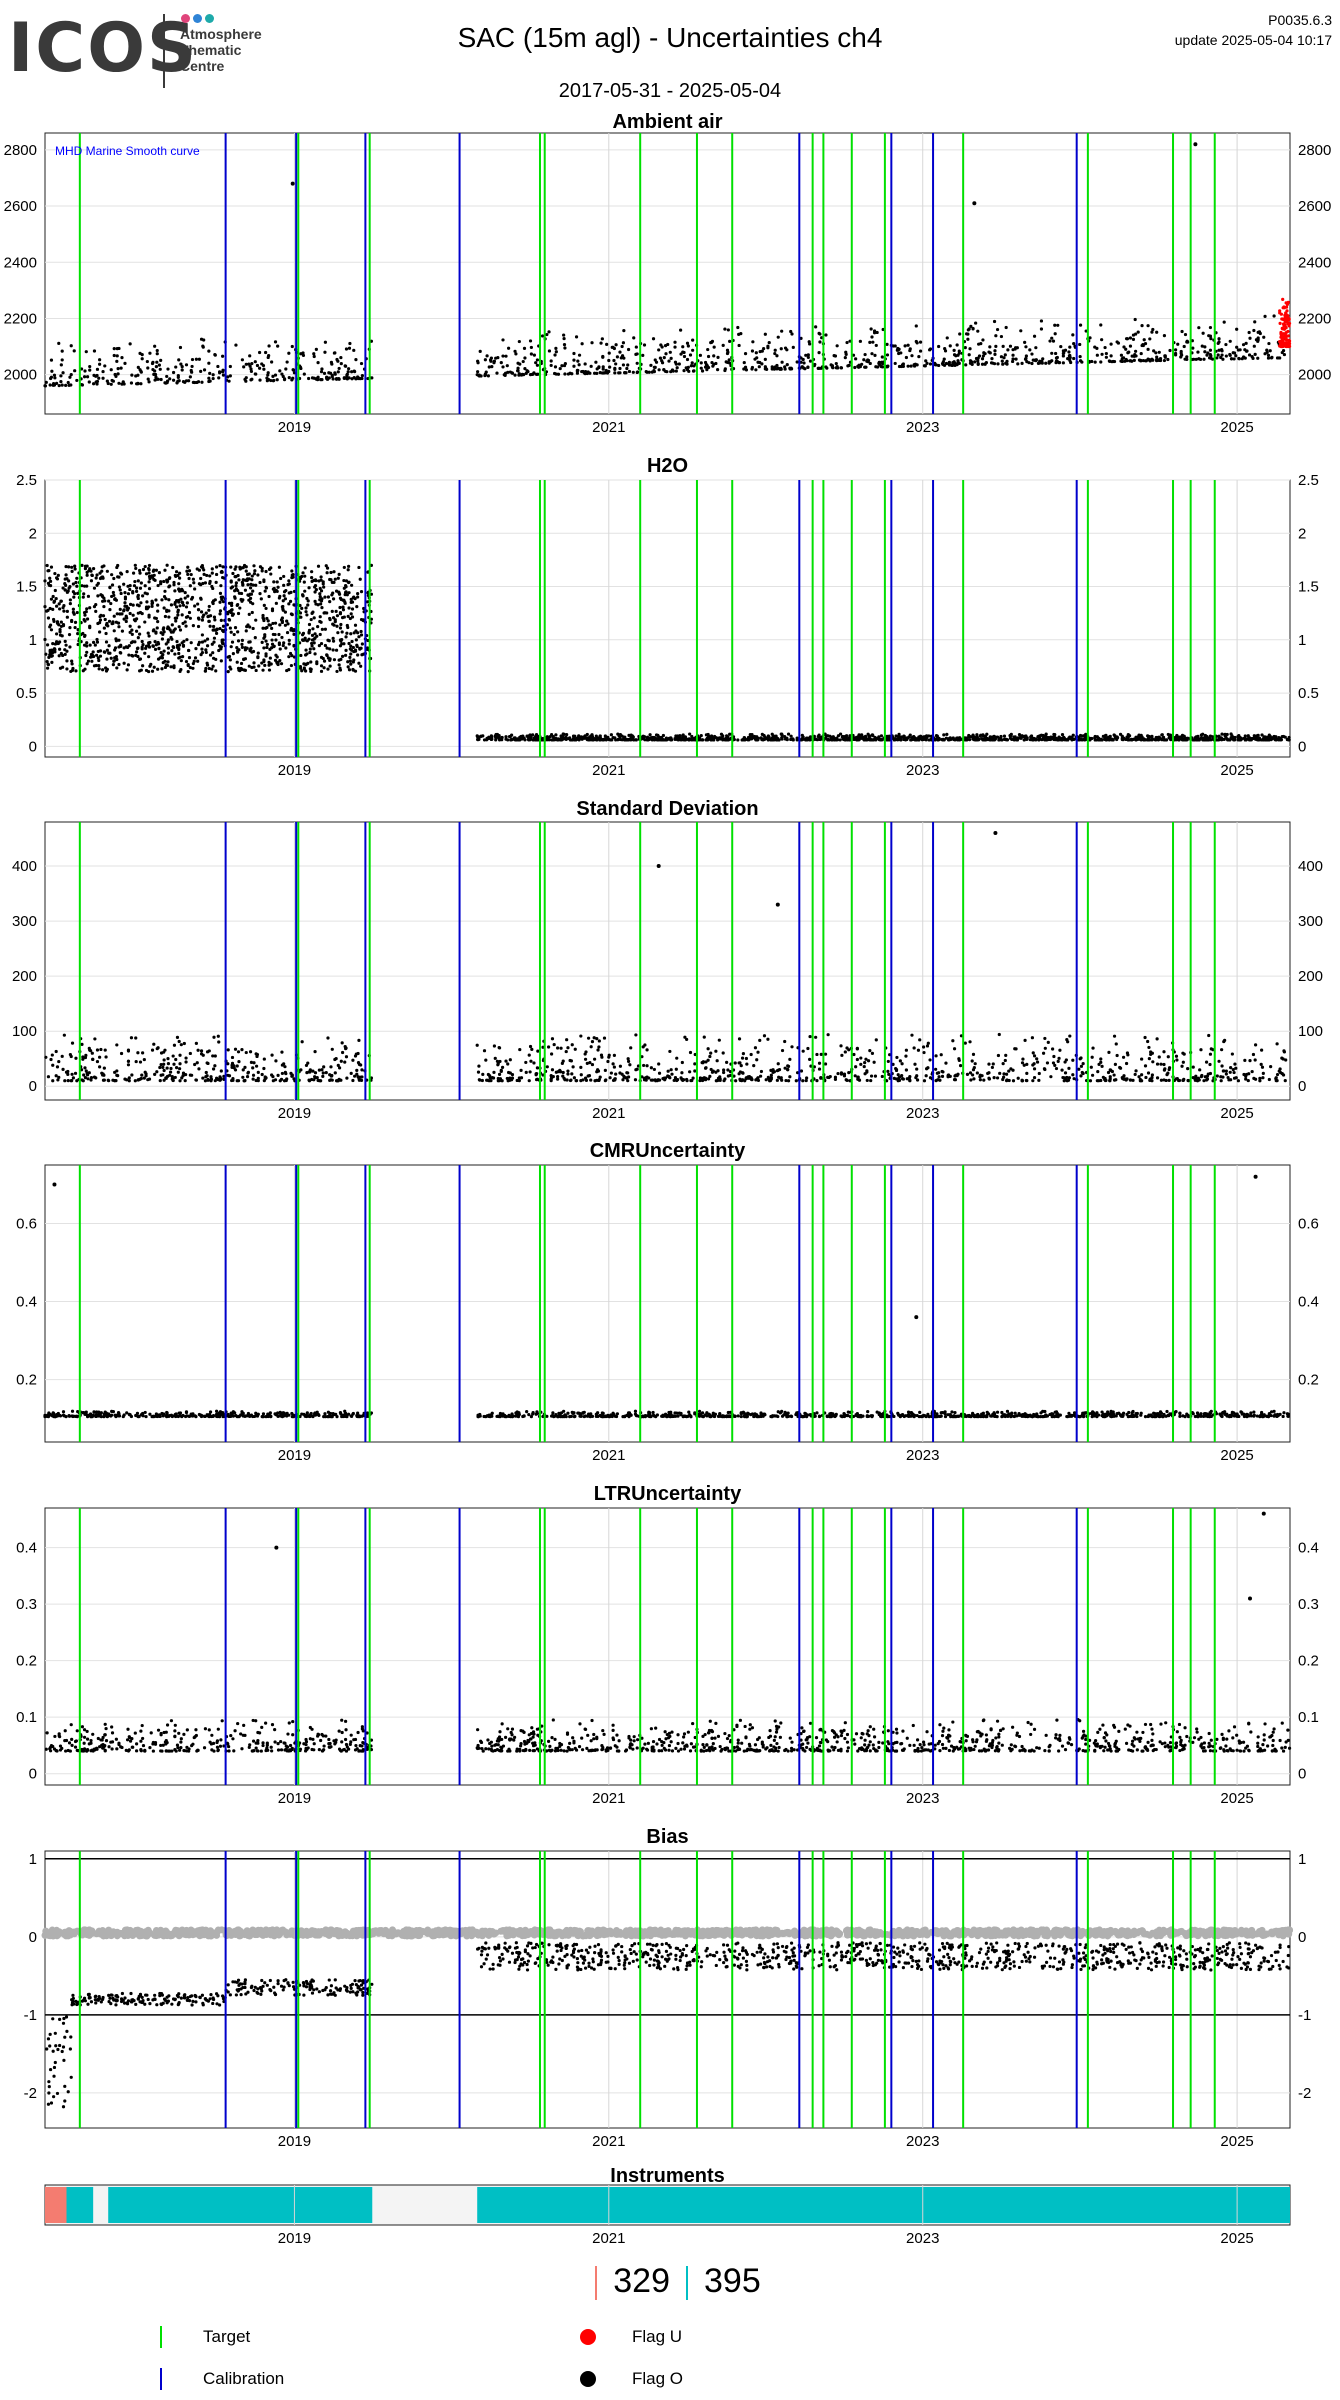  I want to click on y-tick-label-right: 1.5, so click(1308, 587).